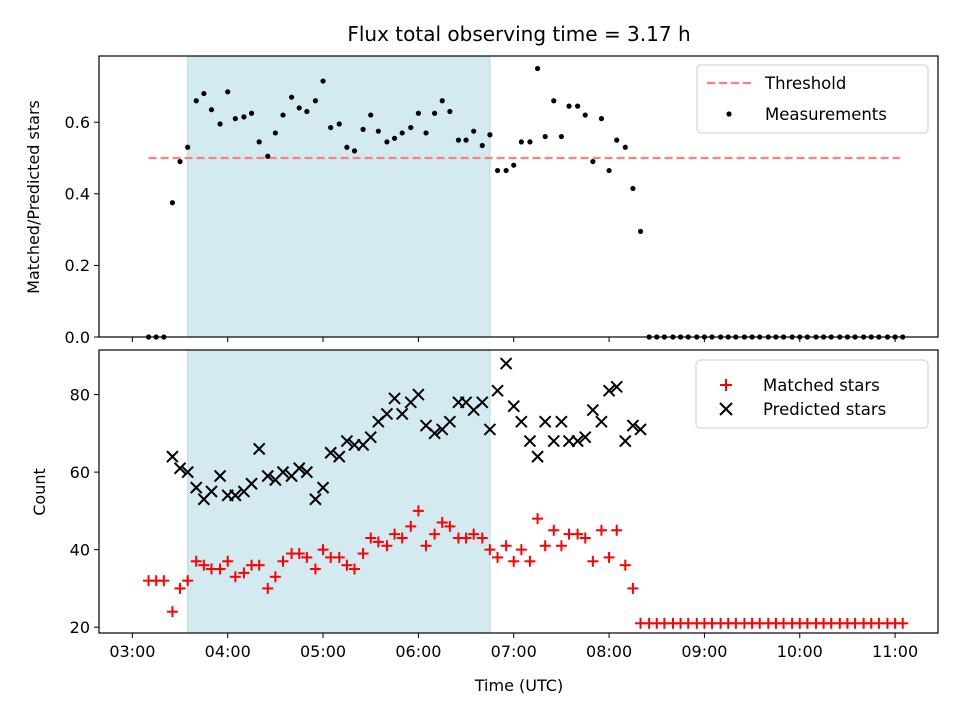  What do you see at coordinates (339, 491) in the screenshot?
I see `observing-span-count` at bounding box center [339, 491].